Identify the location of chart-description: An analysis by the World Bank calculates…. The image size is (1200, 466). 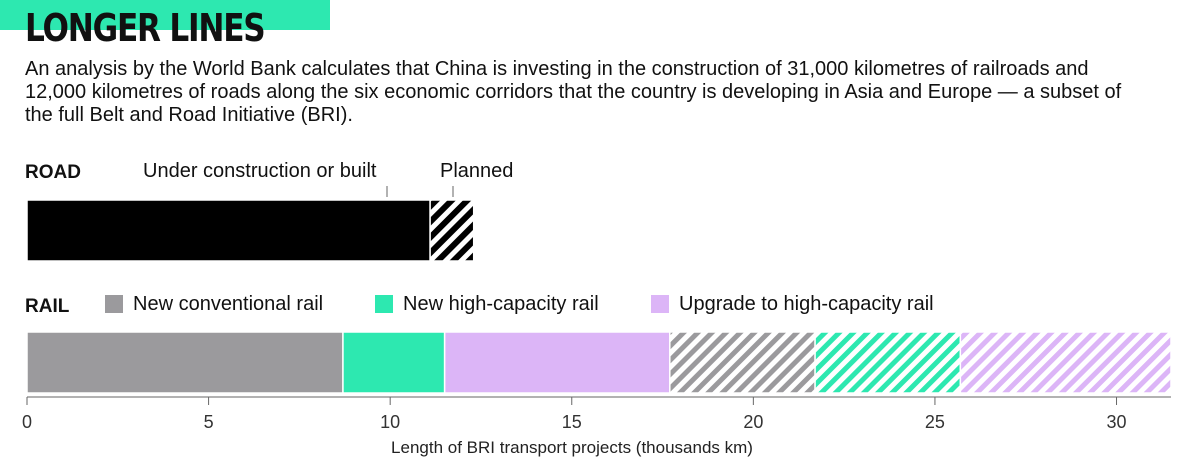
(573, 92).